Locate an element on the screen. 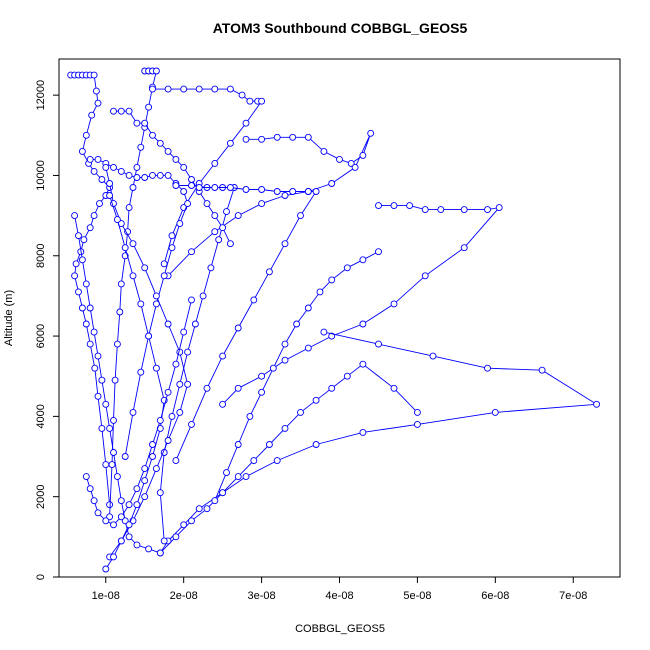 The height and width of the screenshot is (650, 650). x-axis: 1e-08 2e-08 3e-08 4e-08 5e-08 6e-08 7e-08 is located at coordinates (339, 589).